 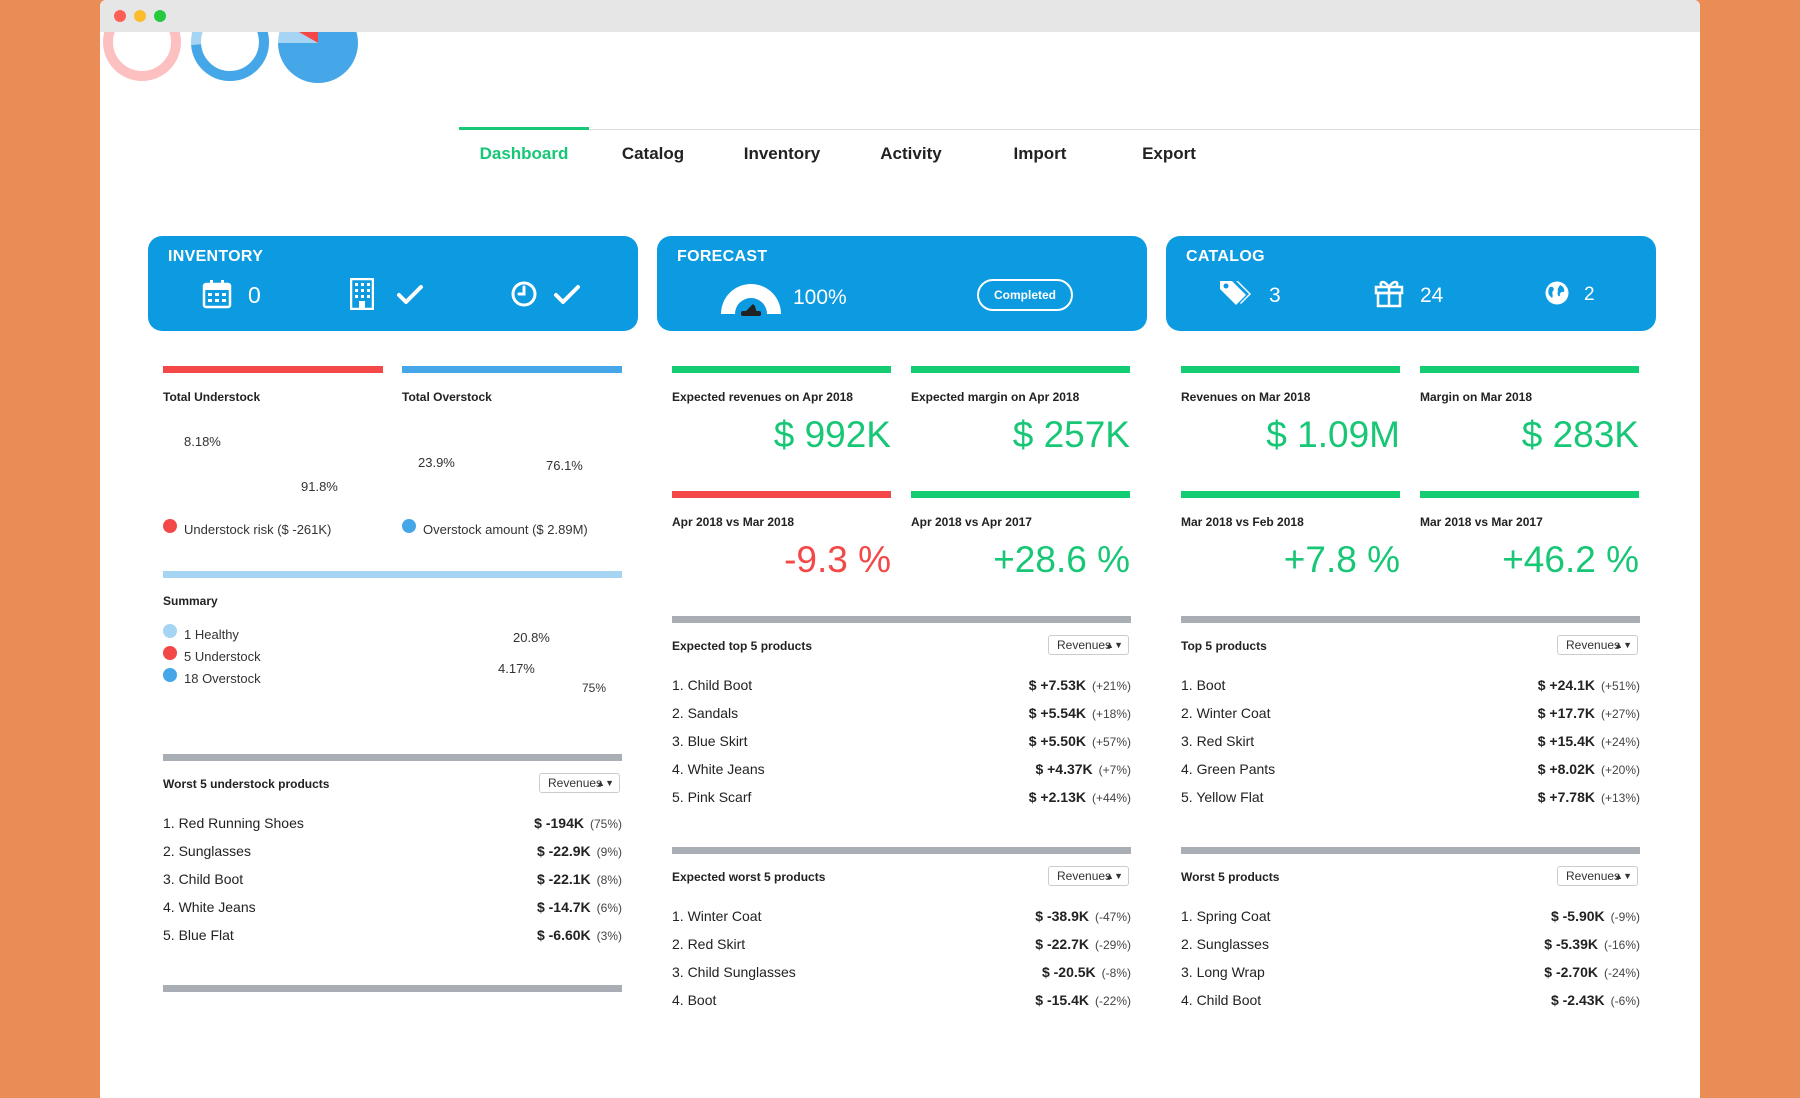 What do you see at coordinates (1410, 800) in the screenshot?
I see `list-item: 5. Yellow Flat $ +7.78K (+13%)` at bounding box center [1410, 800].